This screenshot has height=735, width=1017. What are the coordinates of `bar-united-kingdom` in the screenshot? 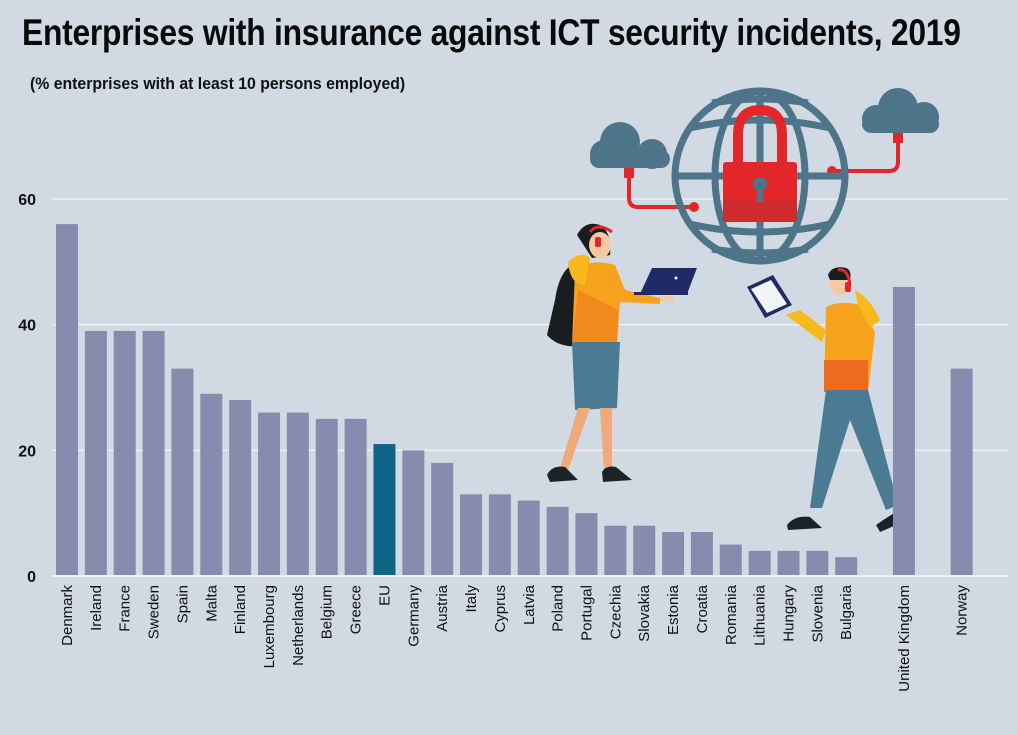 It's located at (903, 431).